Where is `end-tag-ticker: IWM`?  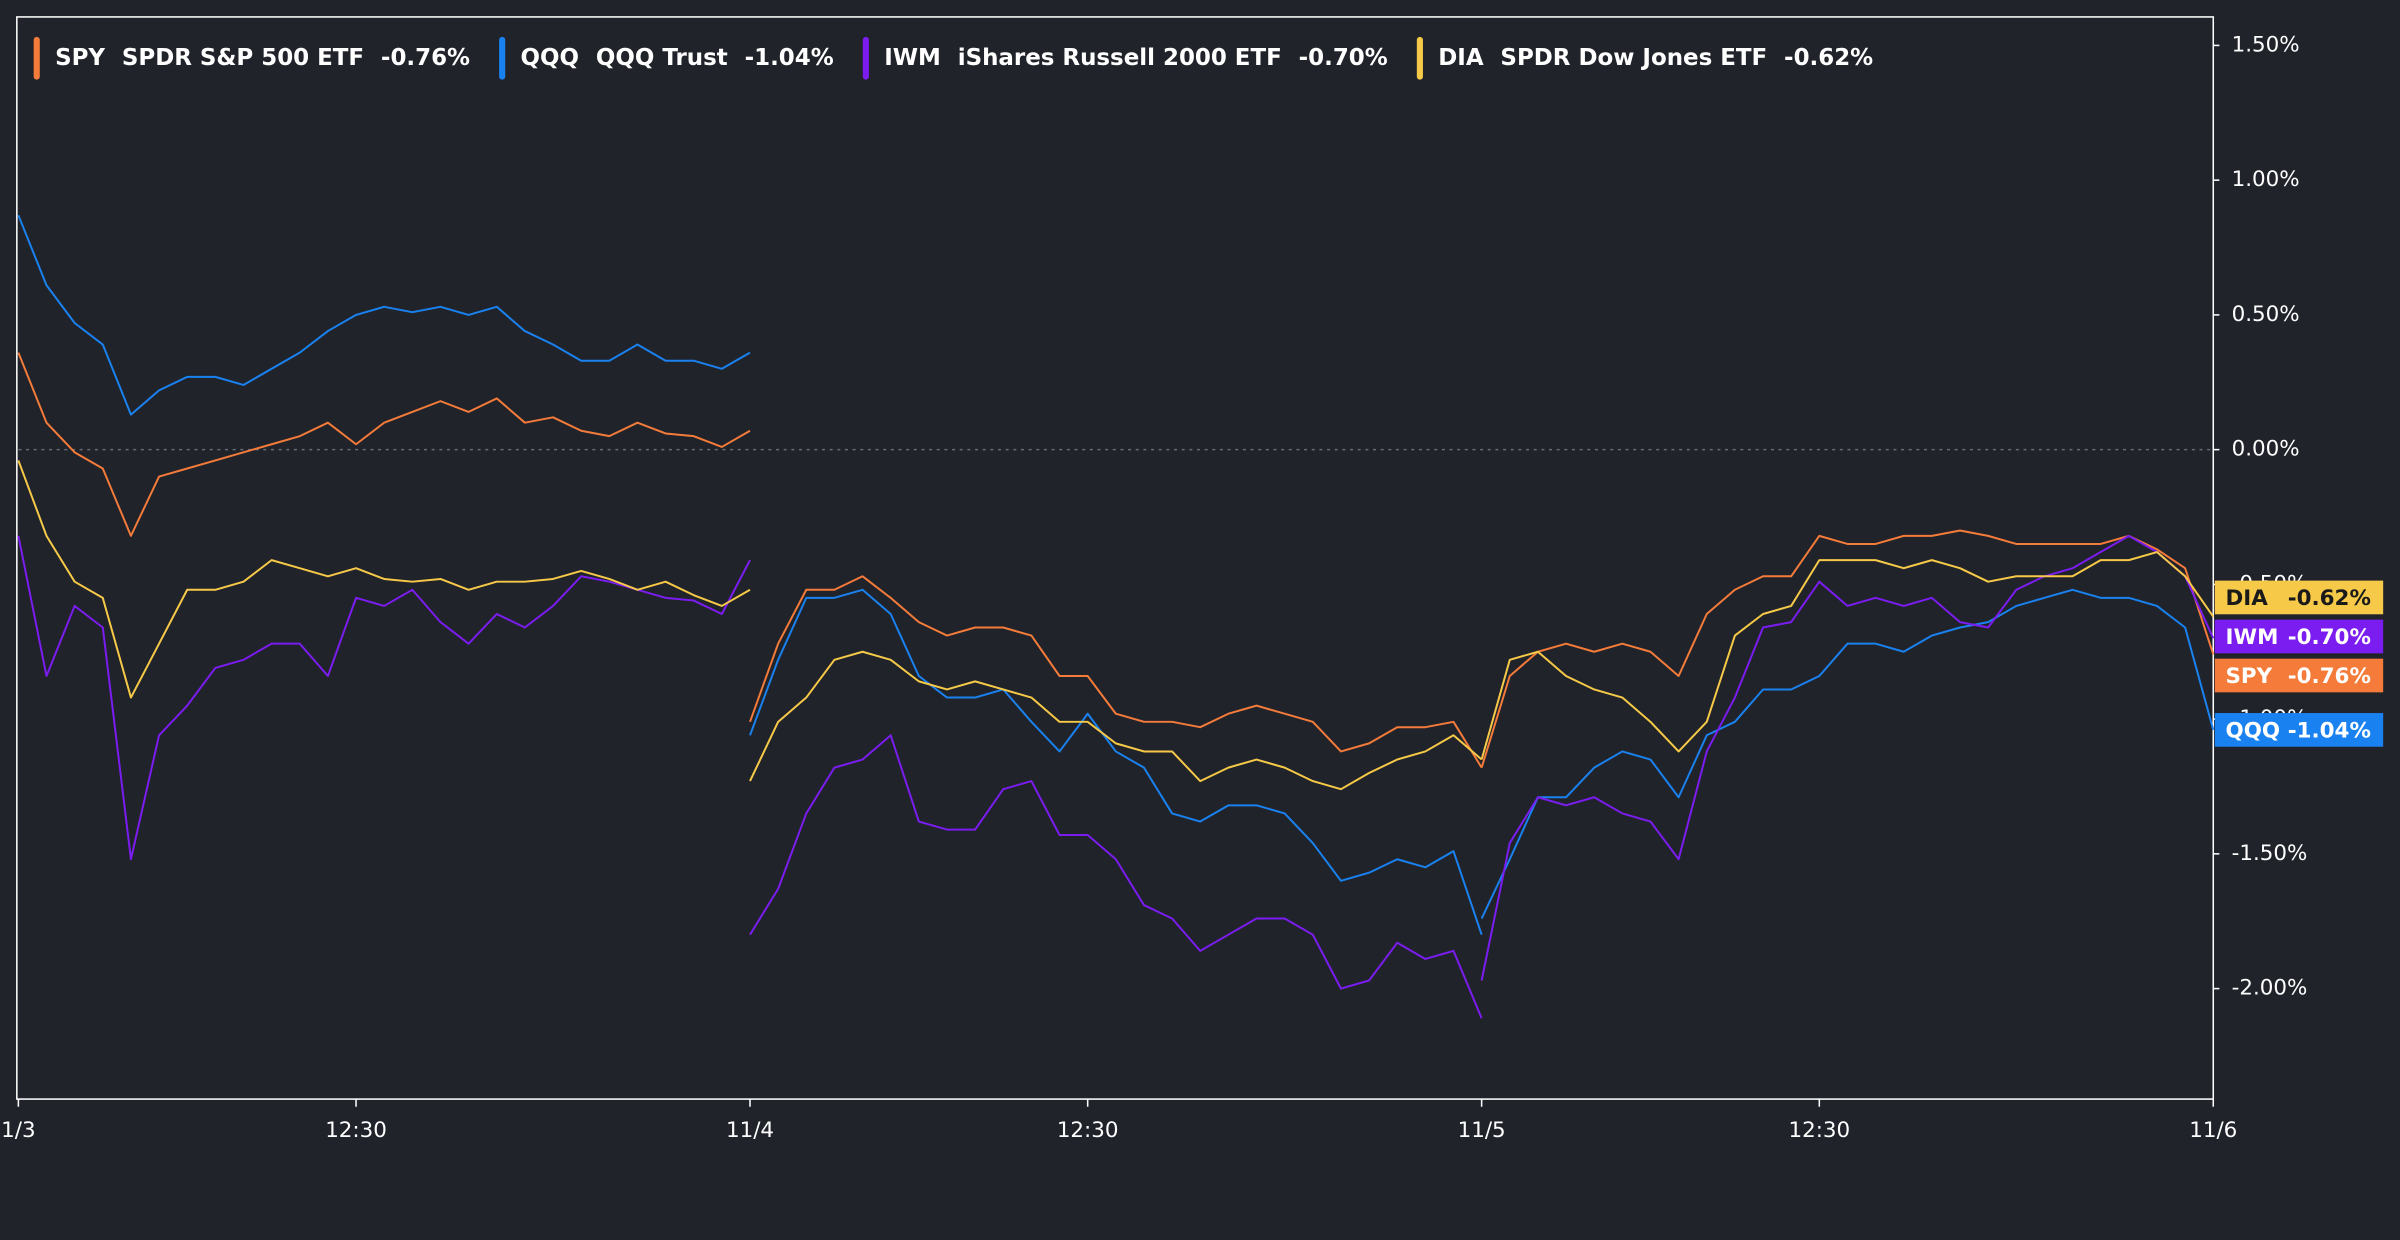 end-tag-ticker: IWM is located at coordinates (2252, 637).